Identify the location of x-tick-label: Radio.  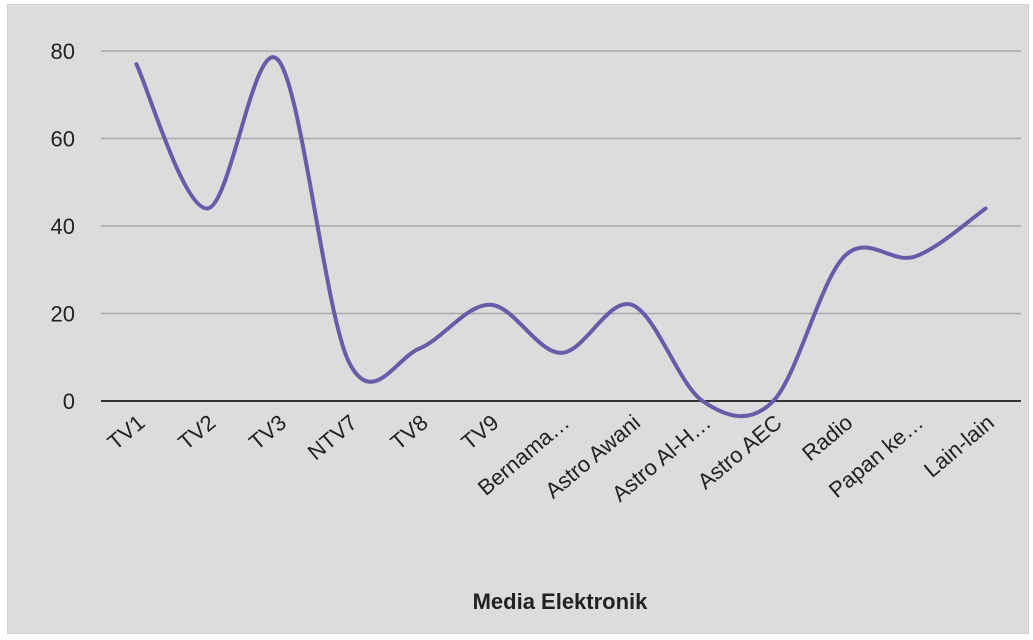
(827, 438).